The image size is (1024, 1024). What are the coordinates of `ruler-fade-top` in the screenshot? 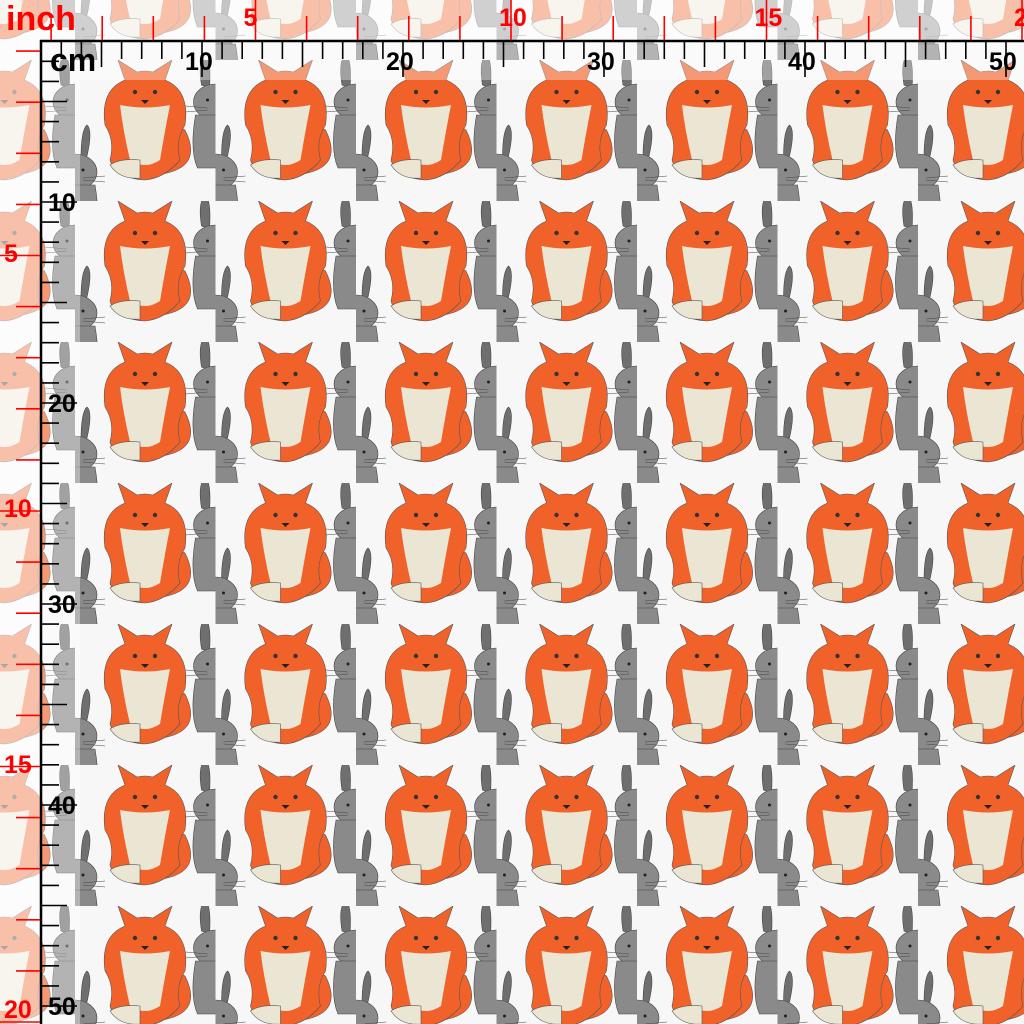 It's located at (512, 20).